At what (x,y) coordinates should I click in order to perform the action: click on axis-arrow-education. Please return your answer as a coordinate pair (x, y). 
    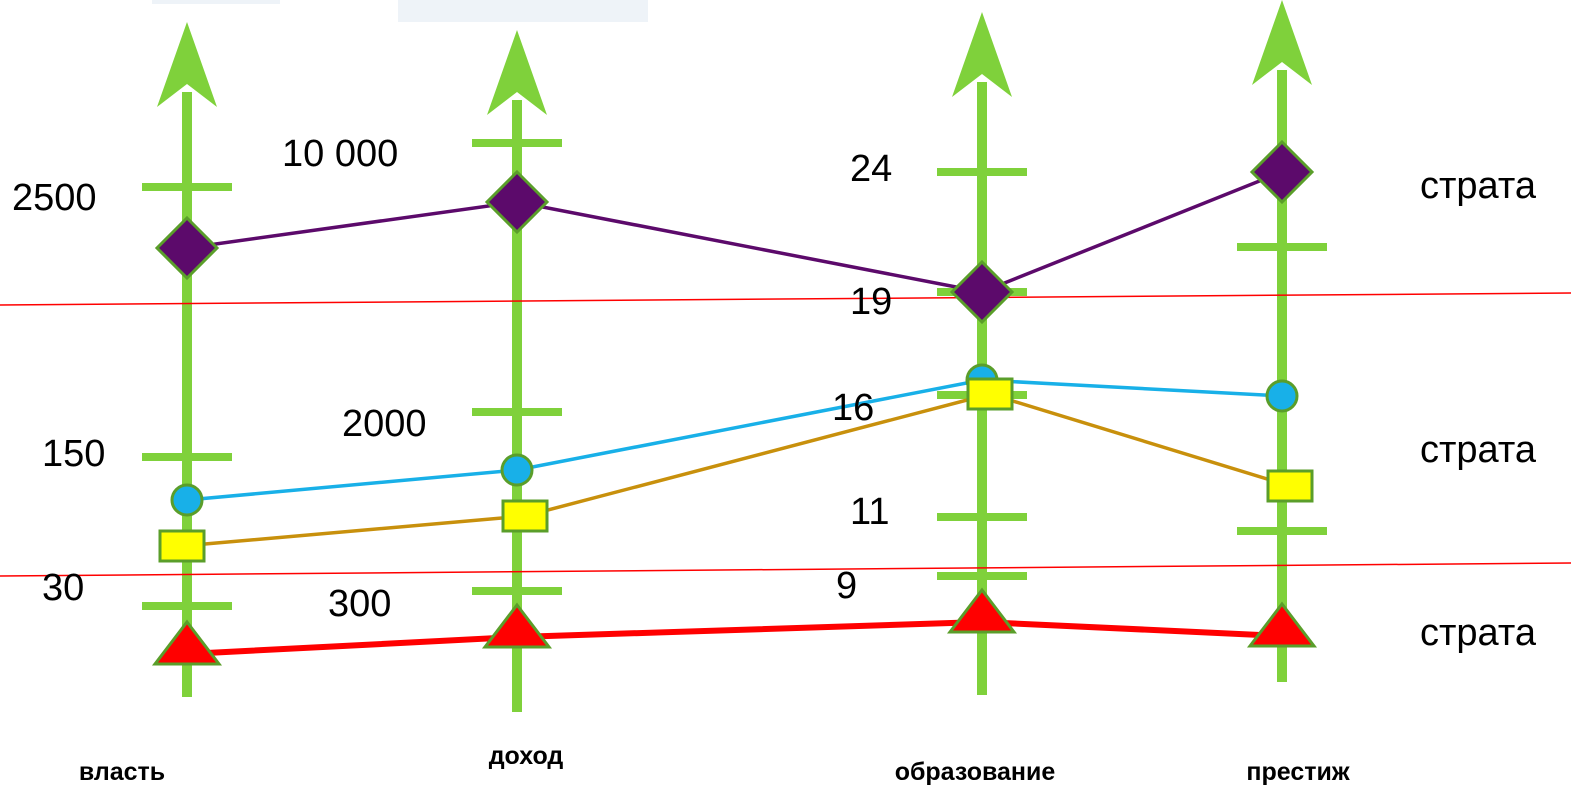
    Looking at the image, I should click on (982, 54).